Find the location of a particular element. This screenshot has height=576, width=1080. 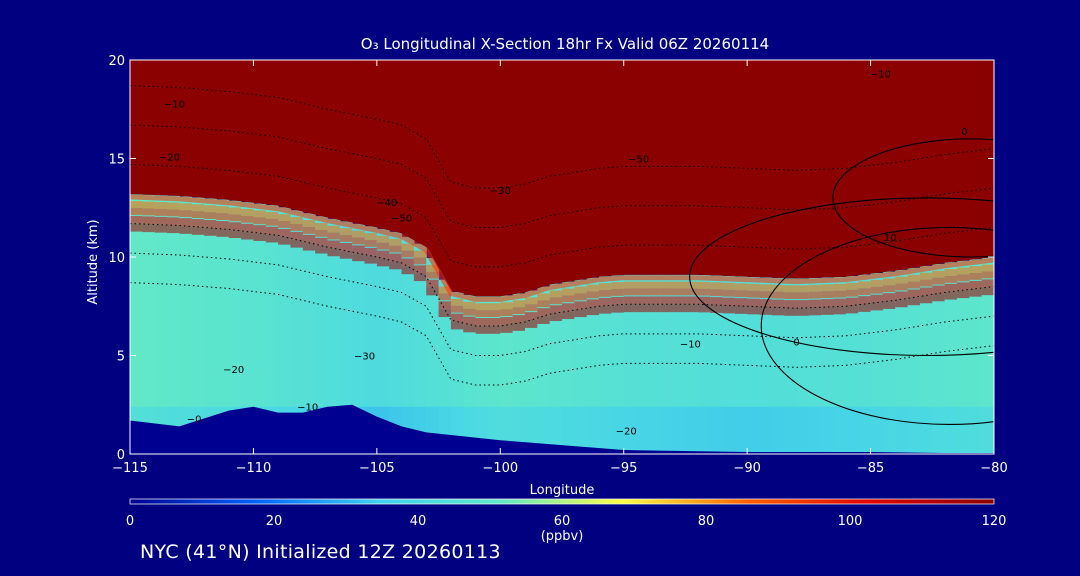

y-tick-label: 15 is located at coordinates (116, 160).